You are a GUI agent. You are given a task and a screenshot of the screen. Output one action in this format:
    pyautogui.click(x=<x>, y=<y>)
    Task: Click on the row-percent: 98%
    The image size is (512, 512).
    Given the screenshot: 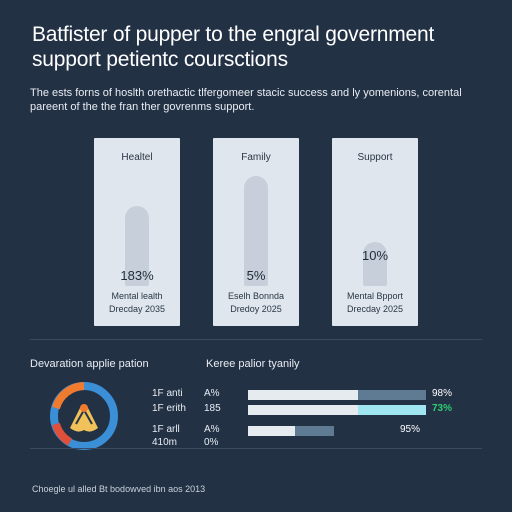 What is the action you would take?
    pyautogui.click(x=442, y=393)
    